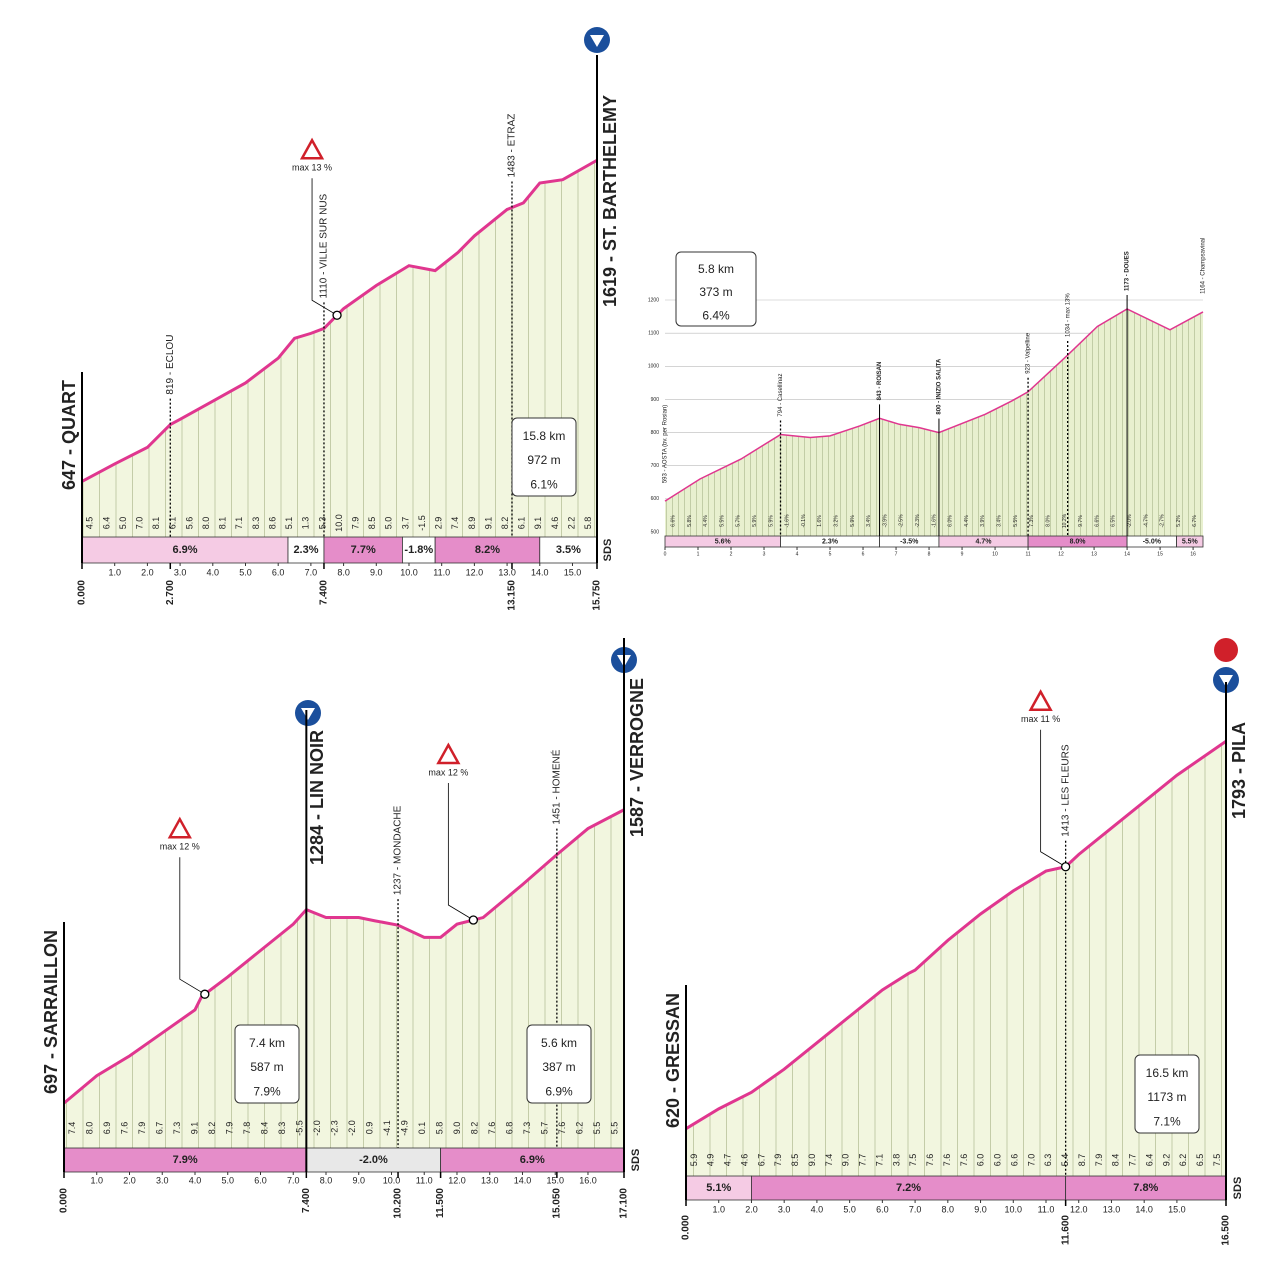 This screenshot has width=1280, height=1280. What do you see at coordinates (1145, 1188) in the screenshot?
I see `segment-label: 7.8%` at bounding box center [1145, 1188].